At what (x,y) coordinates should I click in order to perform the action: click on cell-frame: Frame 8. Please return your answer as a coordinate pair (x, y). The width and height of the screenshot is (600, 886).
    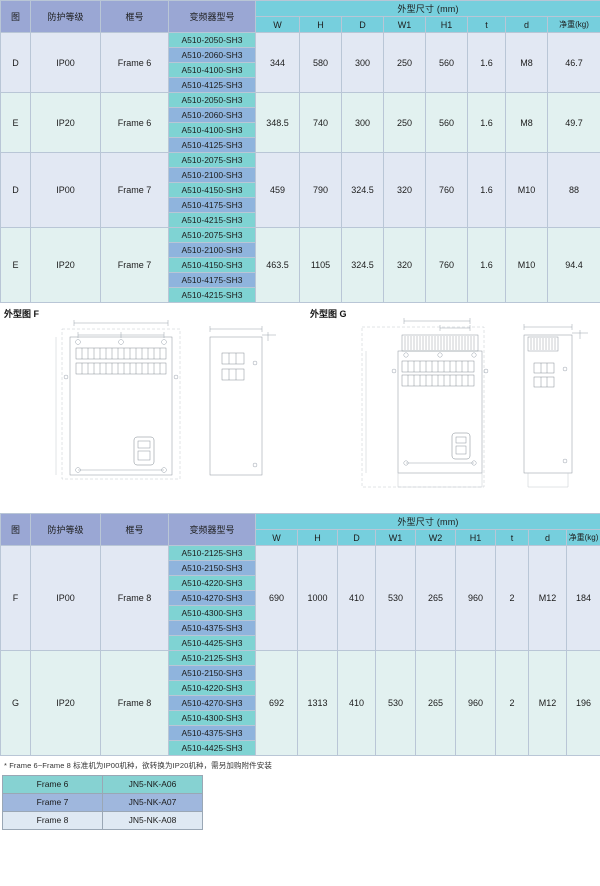
    Looking at the image, I should click on (134, 703).